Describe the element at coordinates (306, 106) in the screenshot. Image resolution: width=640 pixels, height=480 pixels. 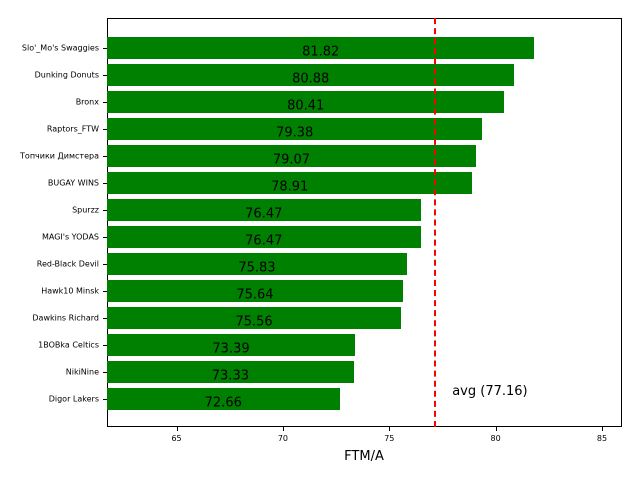
I see `bar-value-label: 80.41` at that location.